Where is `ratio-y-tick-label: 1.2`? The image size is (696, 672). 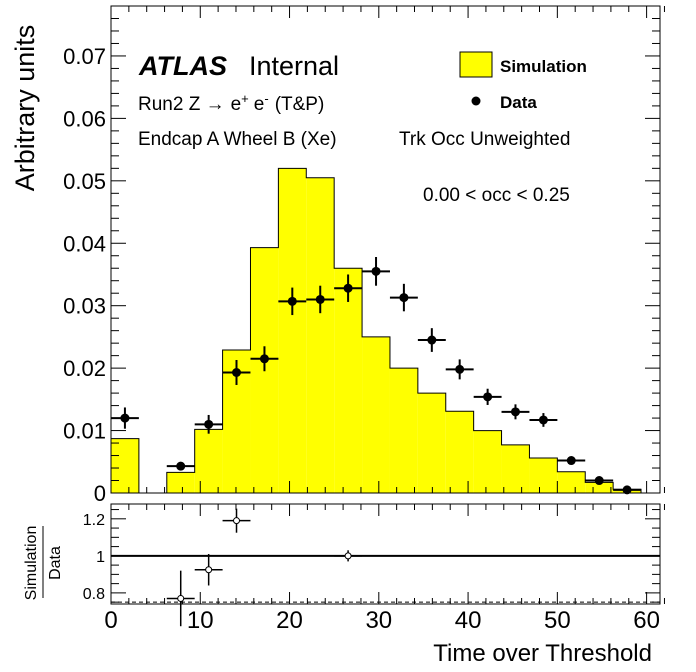
ratio-y-tick-label: 1.2 is located at coordinates (94, 520).